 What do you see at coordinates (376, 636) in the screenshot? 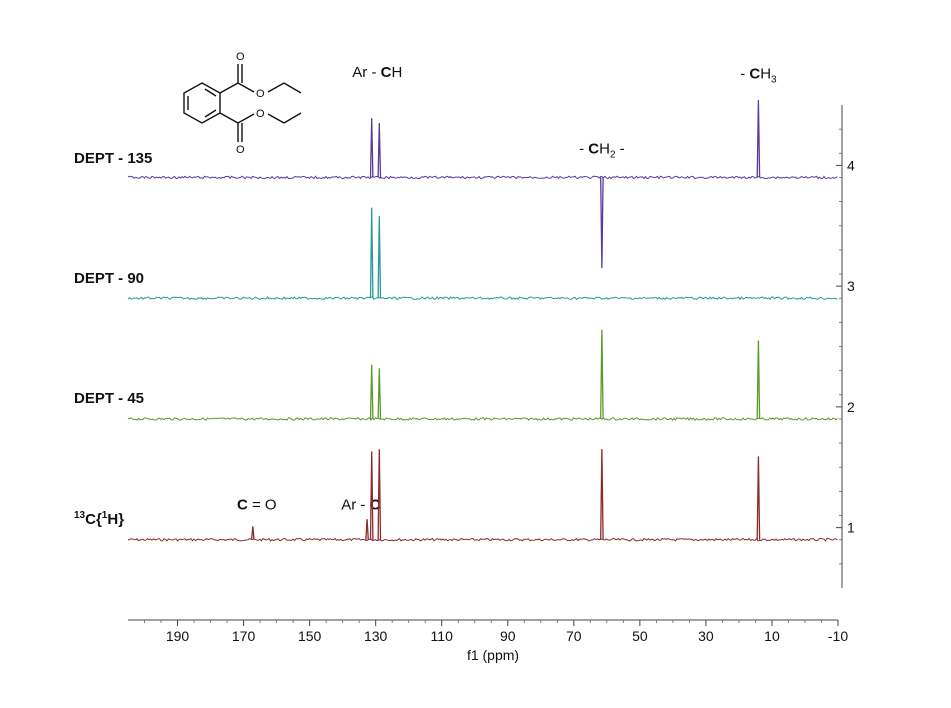
I see `x-tick-label: 130` at bounding box center [376, 636].